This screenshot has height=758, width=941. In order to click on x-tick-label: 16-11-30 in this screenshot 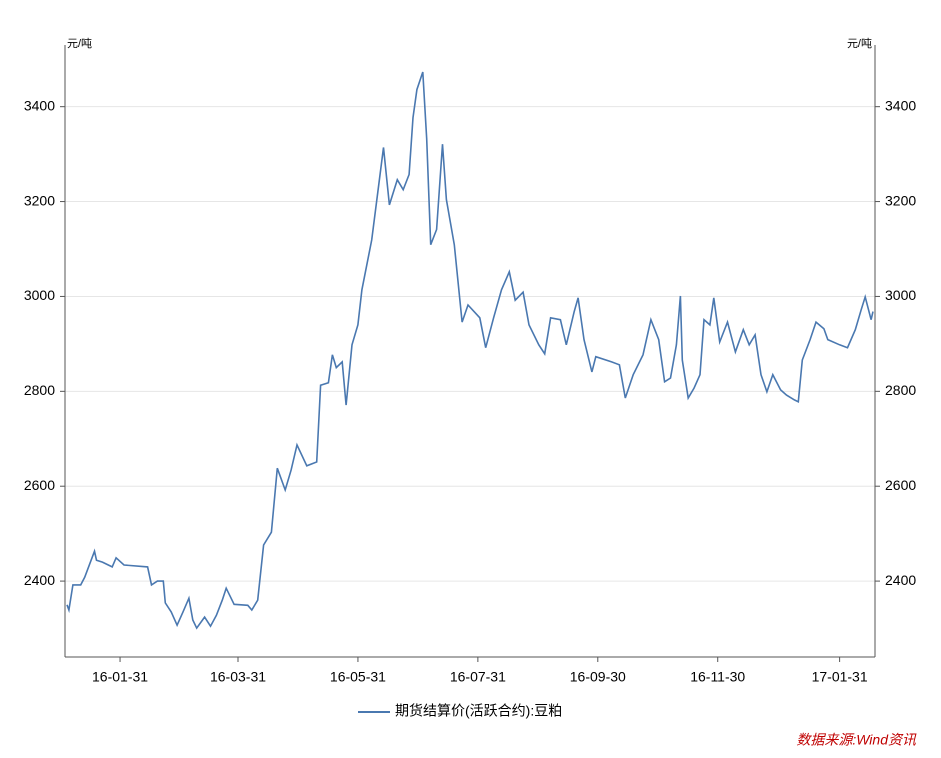, I will do `click(717, 677)`.